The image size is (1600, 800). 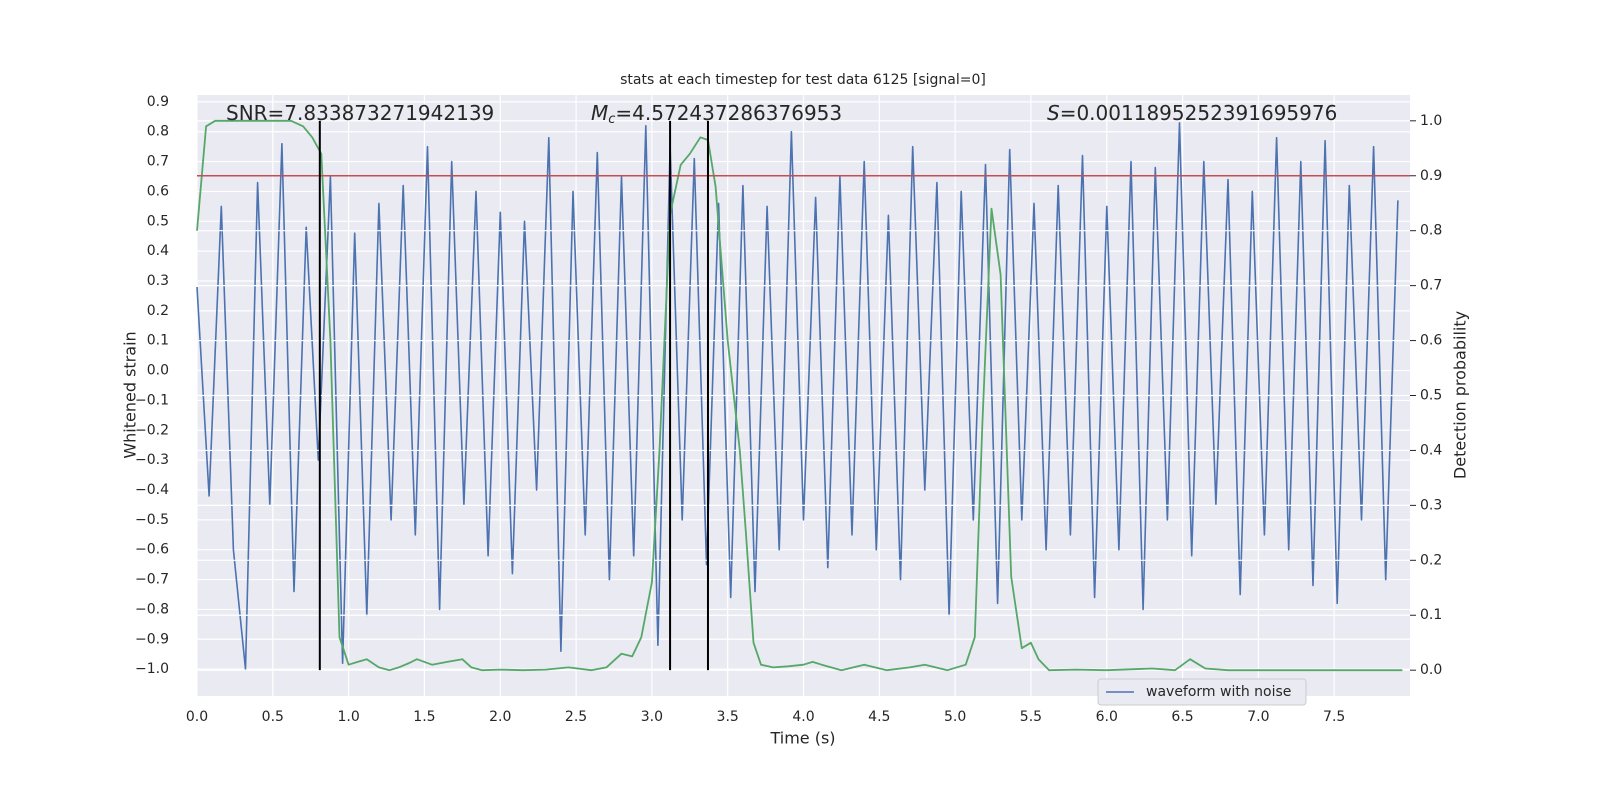 I want to click on x-tick-label: 6.0, so click(x=1107, y=717).